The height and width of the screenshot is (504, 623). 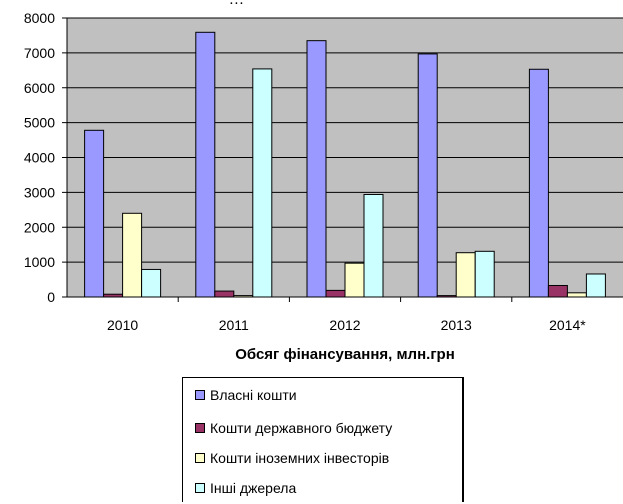 What do you see at coordinates (39, 123) in the screenshot?
I see `y-tick-label: 5000` at bounding box center [39, 123].